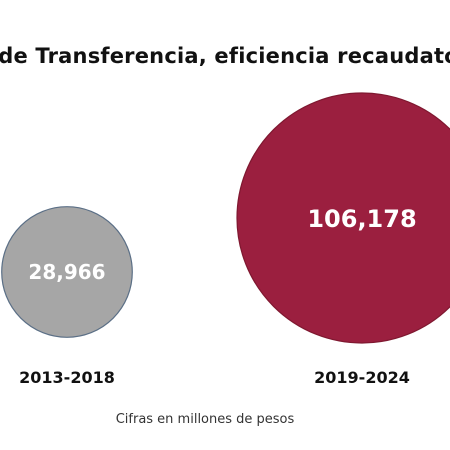 This screenshot has width=450, height=450. I want to click on data-label-2013-2018: 28,966, so click(66, 272).